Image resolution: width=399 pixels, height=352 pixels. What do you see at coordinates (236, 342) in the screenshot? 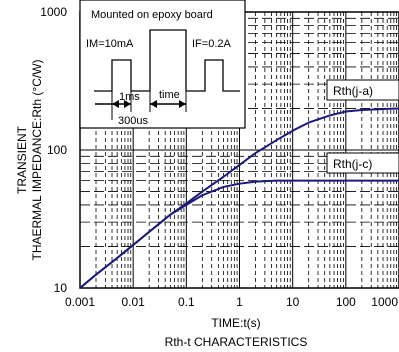
I see `chart-caption: Rth-t CHARACTERISTICS` at bounding box center [236, 342].